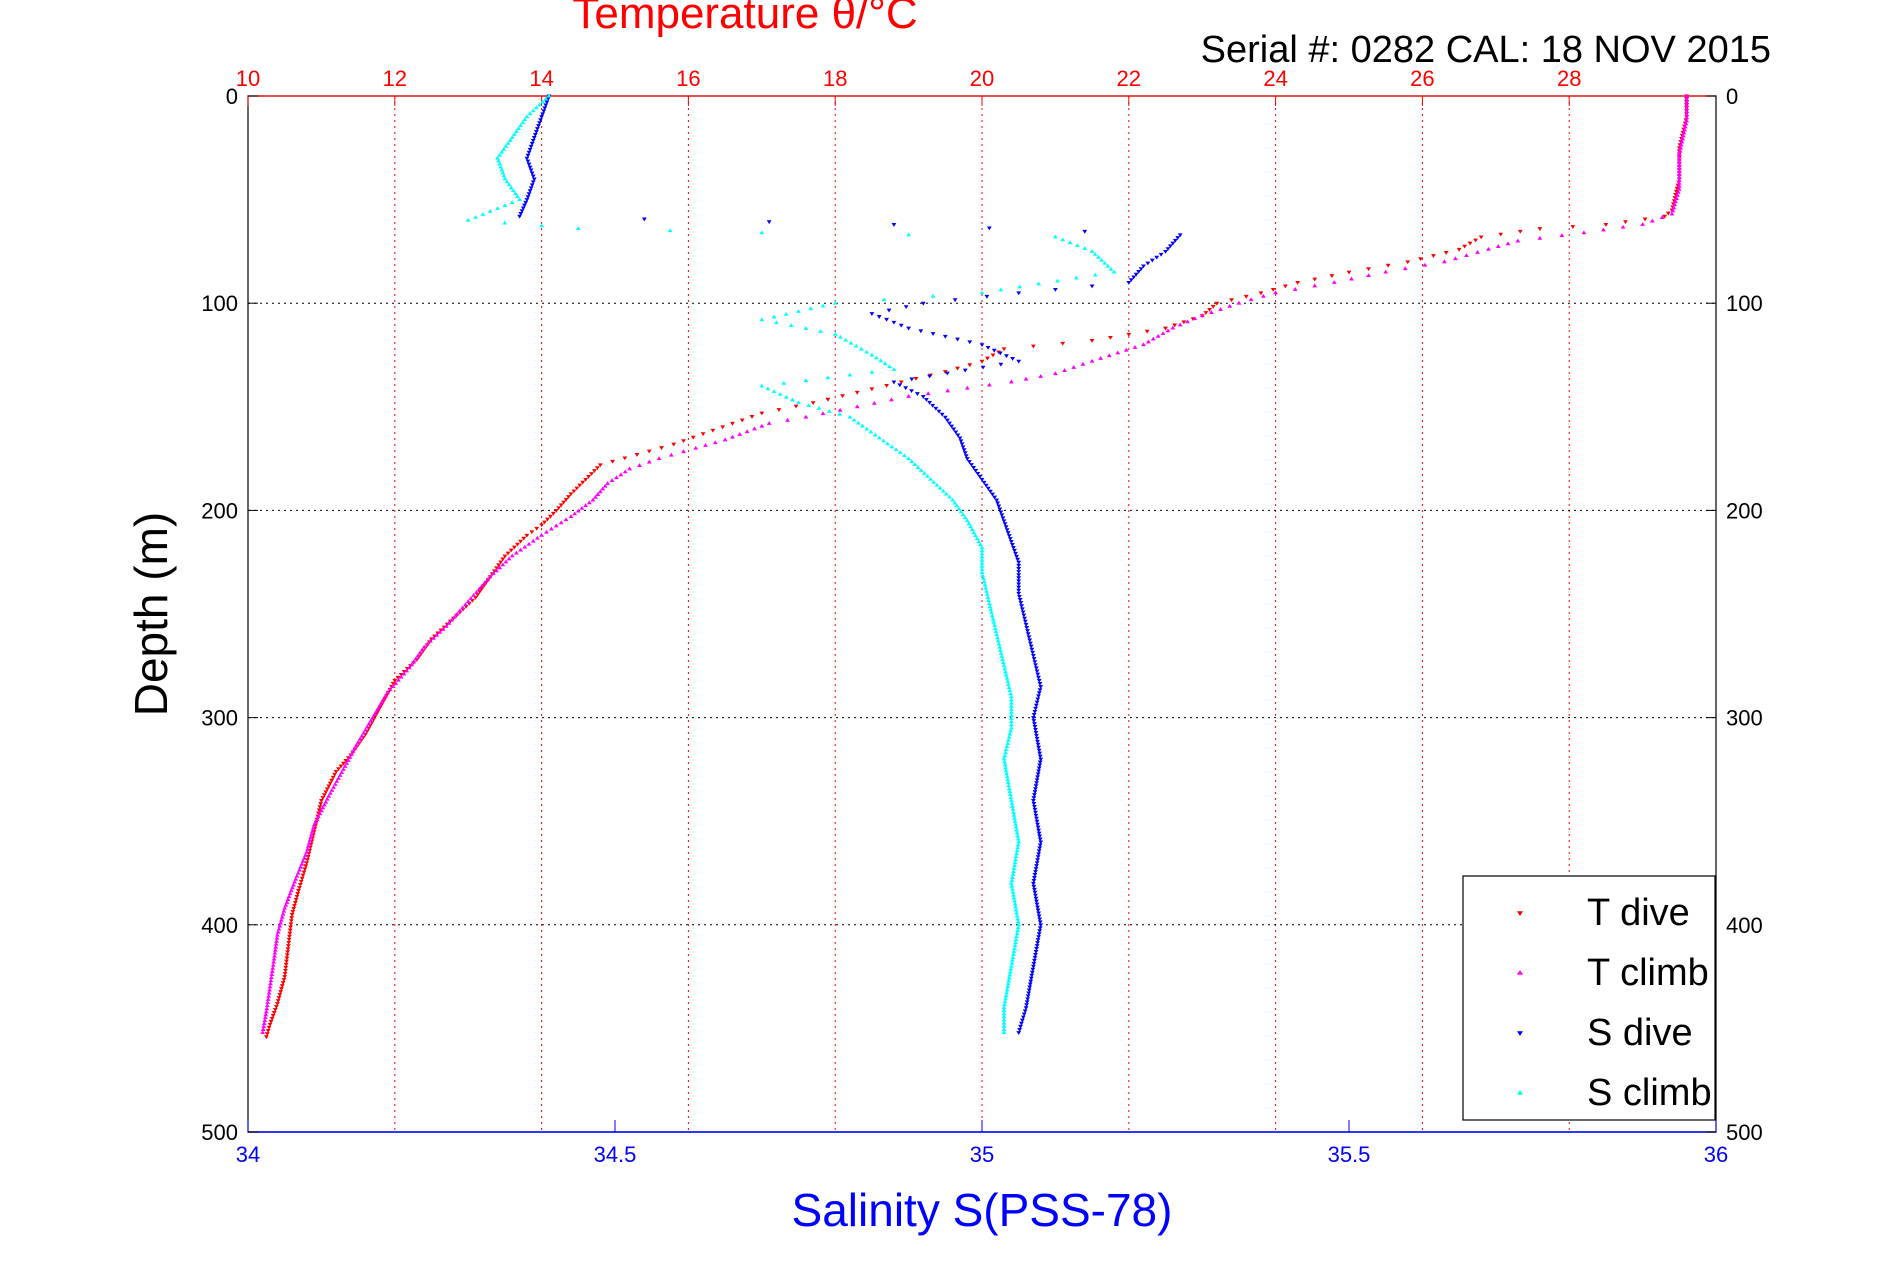 This screenshot has width=1891, height=1262. I want to click on legend: T dive T climb S dive S climb, so click(1589, 998).